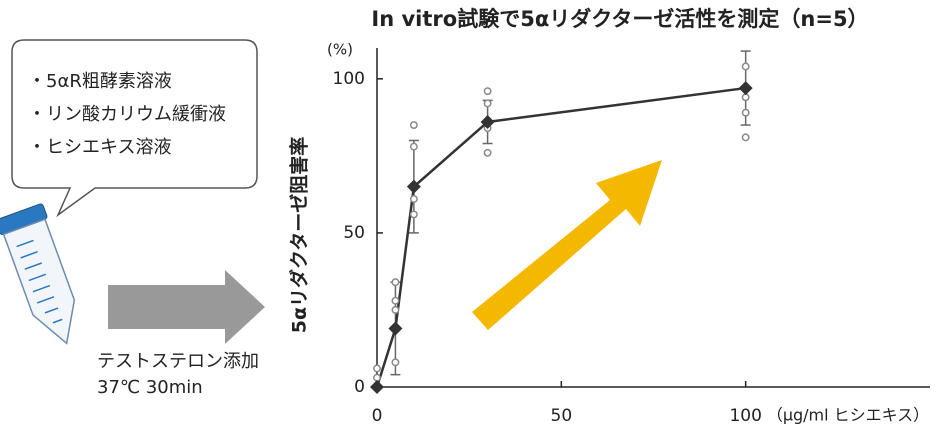 The image size is (938, 434). Describe the element at coordinates (359, 387) in the screenshot. I see `y-tick-label: 0` at that location.